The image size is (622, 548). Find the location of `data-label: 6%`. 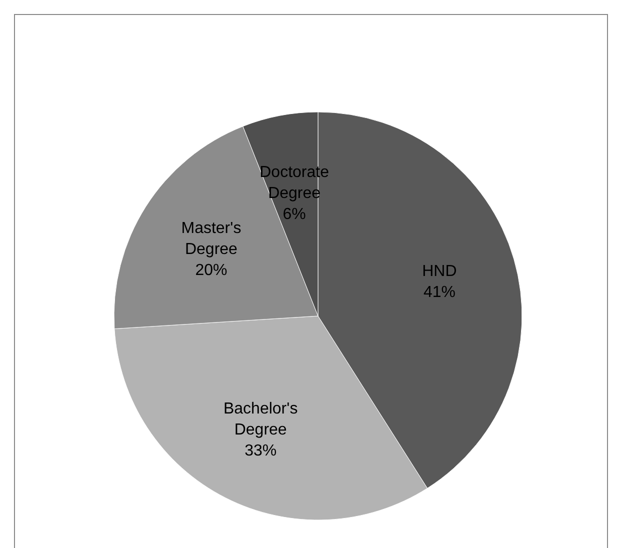

data-label: 6% is located at coordinates (294, 214).